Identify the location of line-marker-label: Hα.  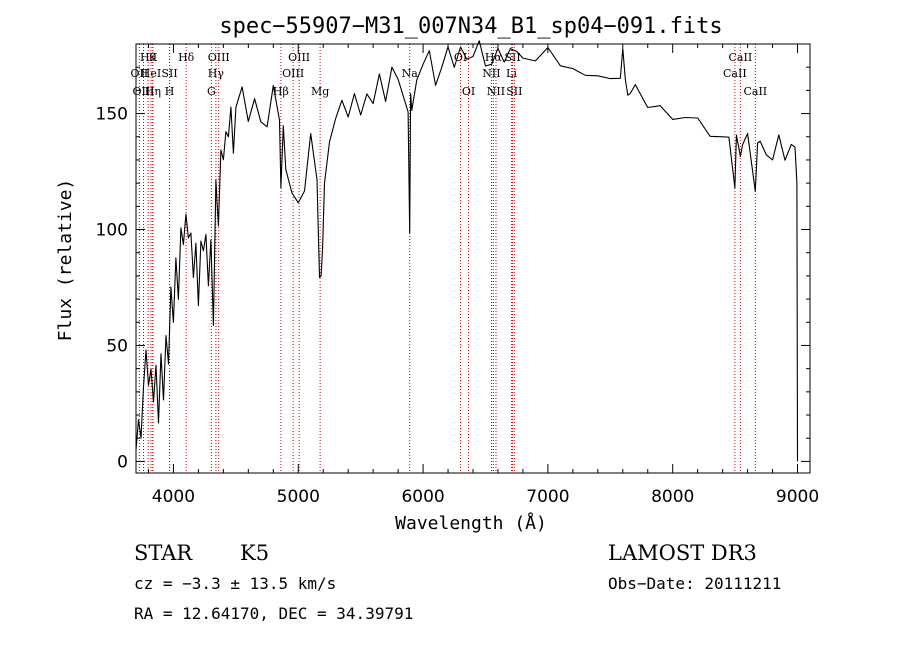
(494, 57).